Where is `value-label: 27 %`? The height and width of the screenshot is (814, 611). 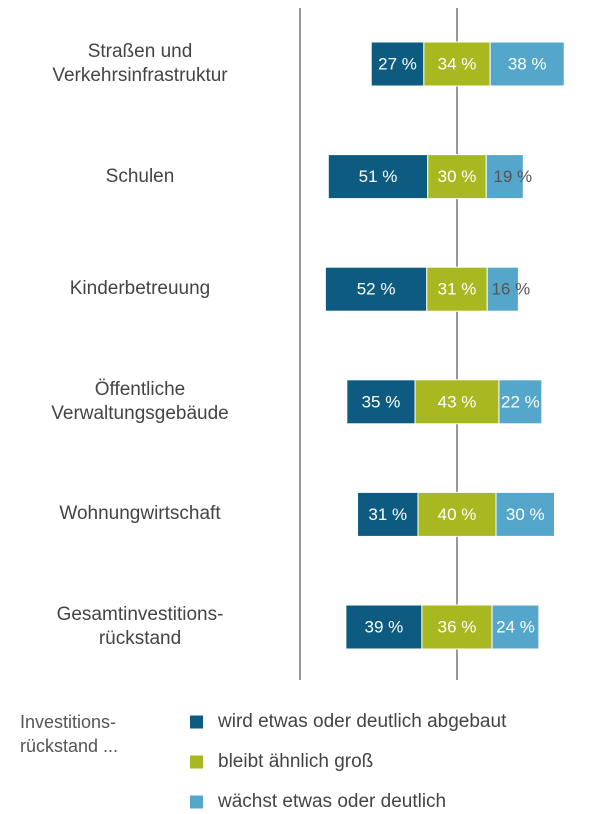
value-label: 27 % is located at coordinates (397, 63).